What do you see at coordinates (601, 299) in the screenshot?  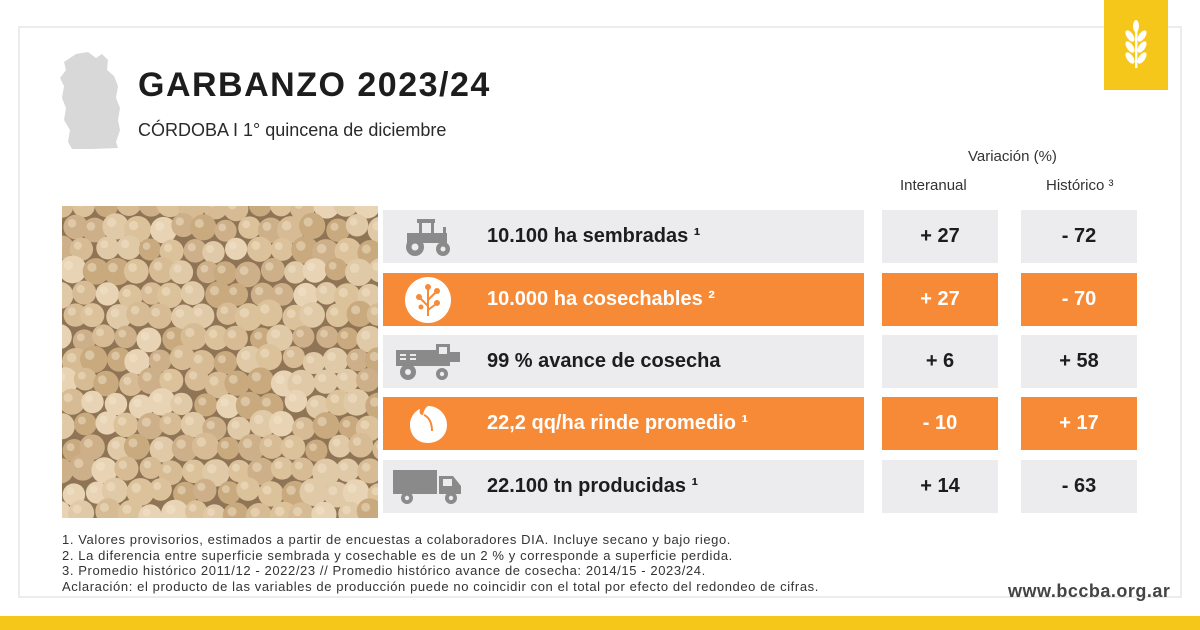 I see `row-label-text: 10.000 ha cosechables ²` at bounding box center [601, 299].